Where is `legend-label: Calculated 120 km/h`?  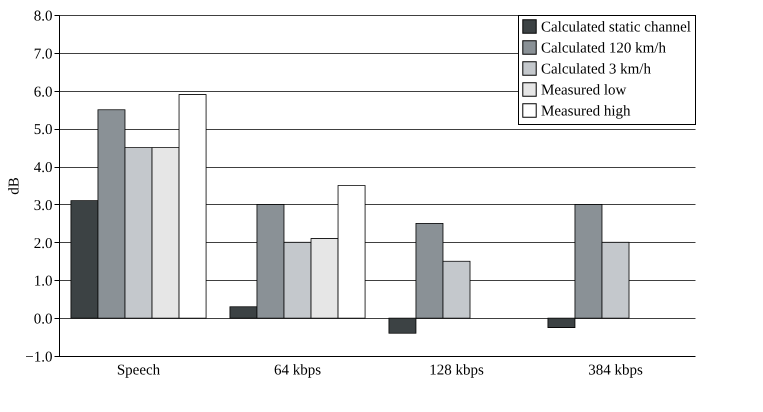
legend-label: Calculated 120 km/h is located at coordinates (603, 48).